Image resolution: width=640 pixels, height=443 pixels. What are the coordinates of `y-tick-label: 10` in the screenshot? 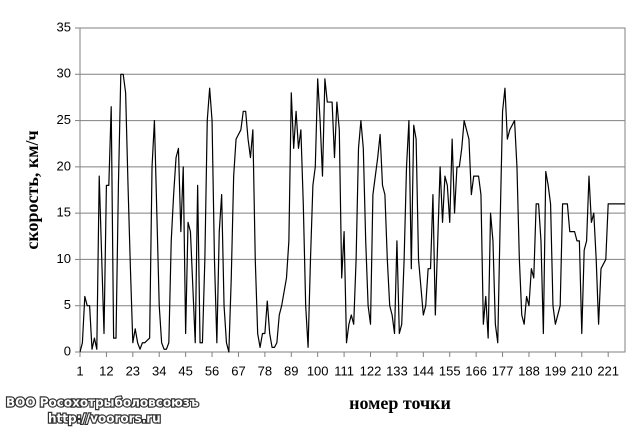 It's located at (64, 258).